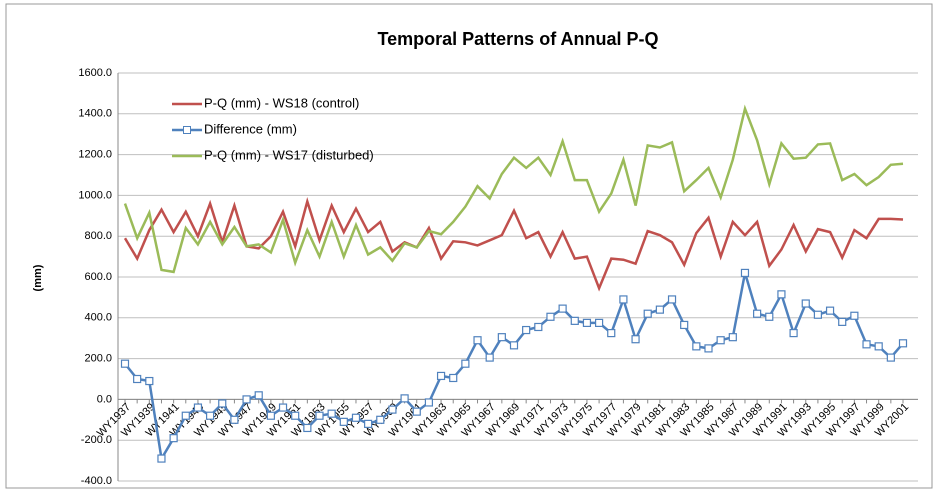 Image resolution: width=938 pixels, height=496 pixels. I want to click on legend-label: P-Q (mm) - WS17 (disturbed), so click(289, 154).